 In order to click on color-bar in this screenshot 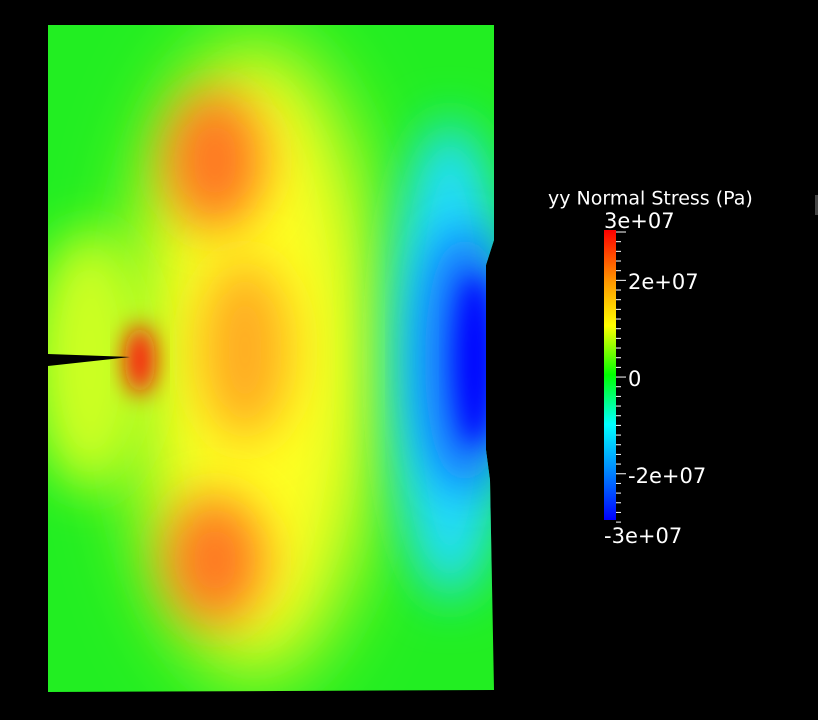, I will do `click(610, 375)`.